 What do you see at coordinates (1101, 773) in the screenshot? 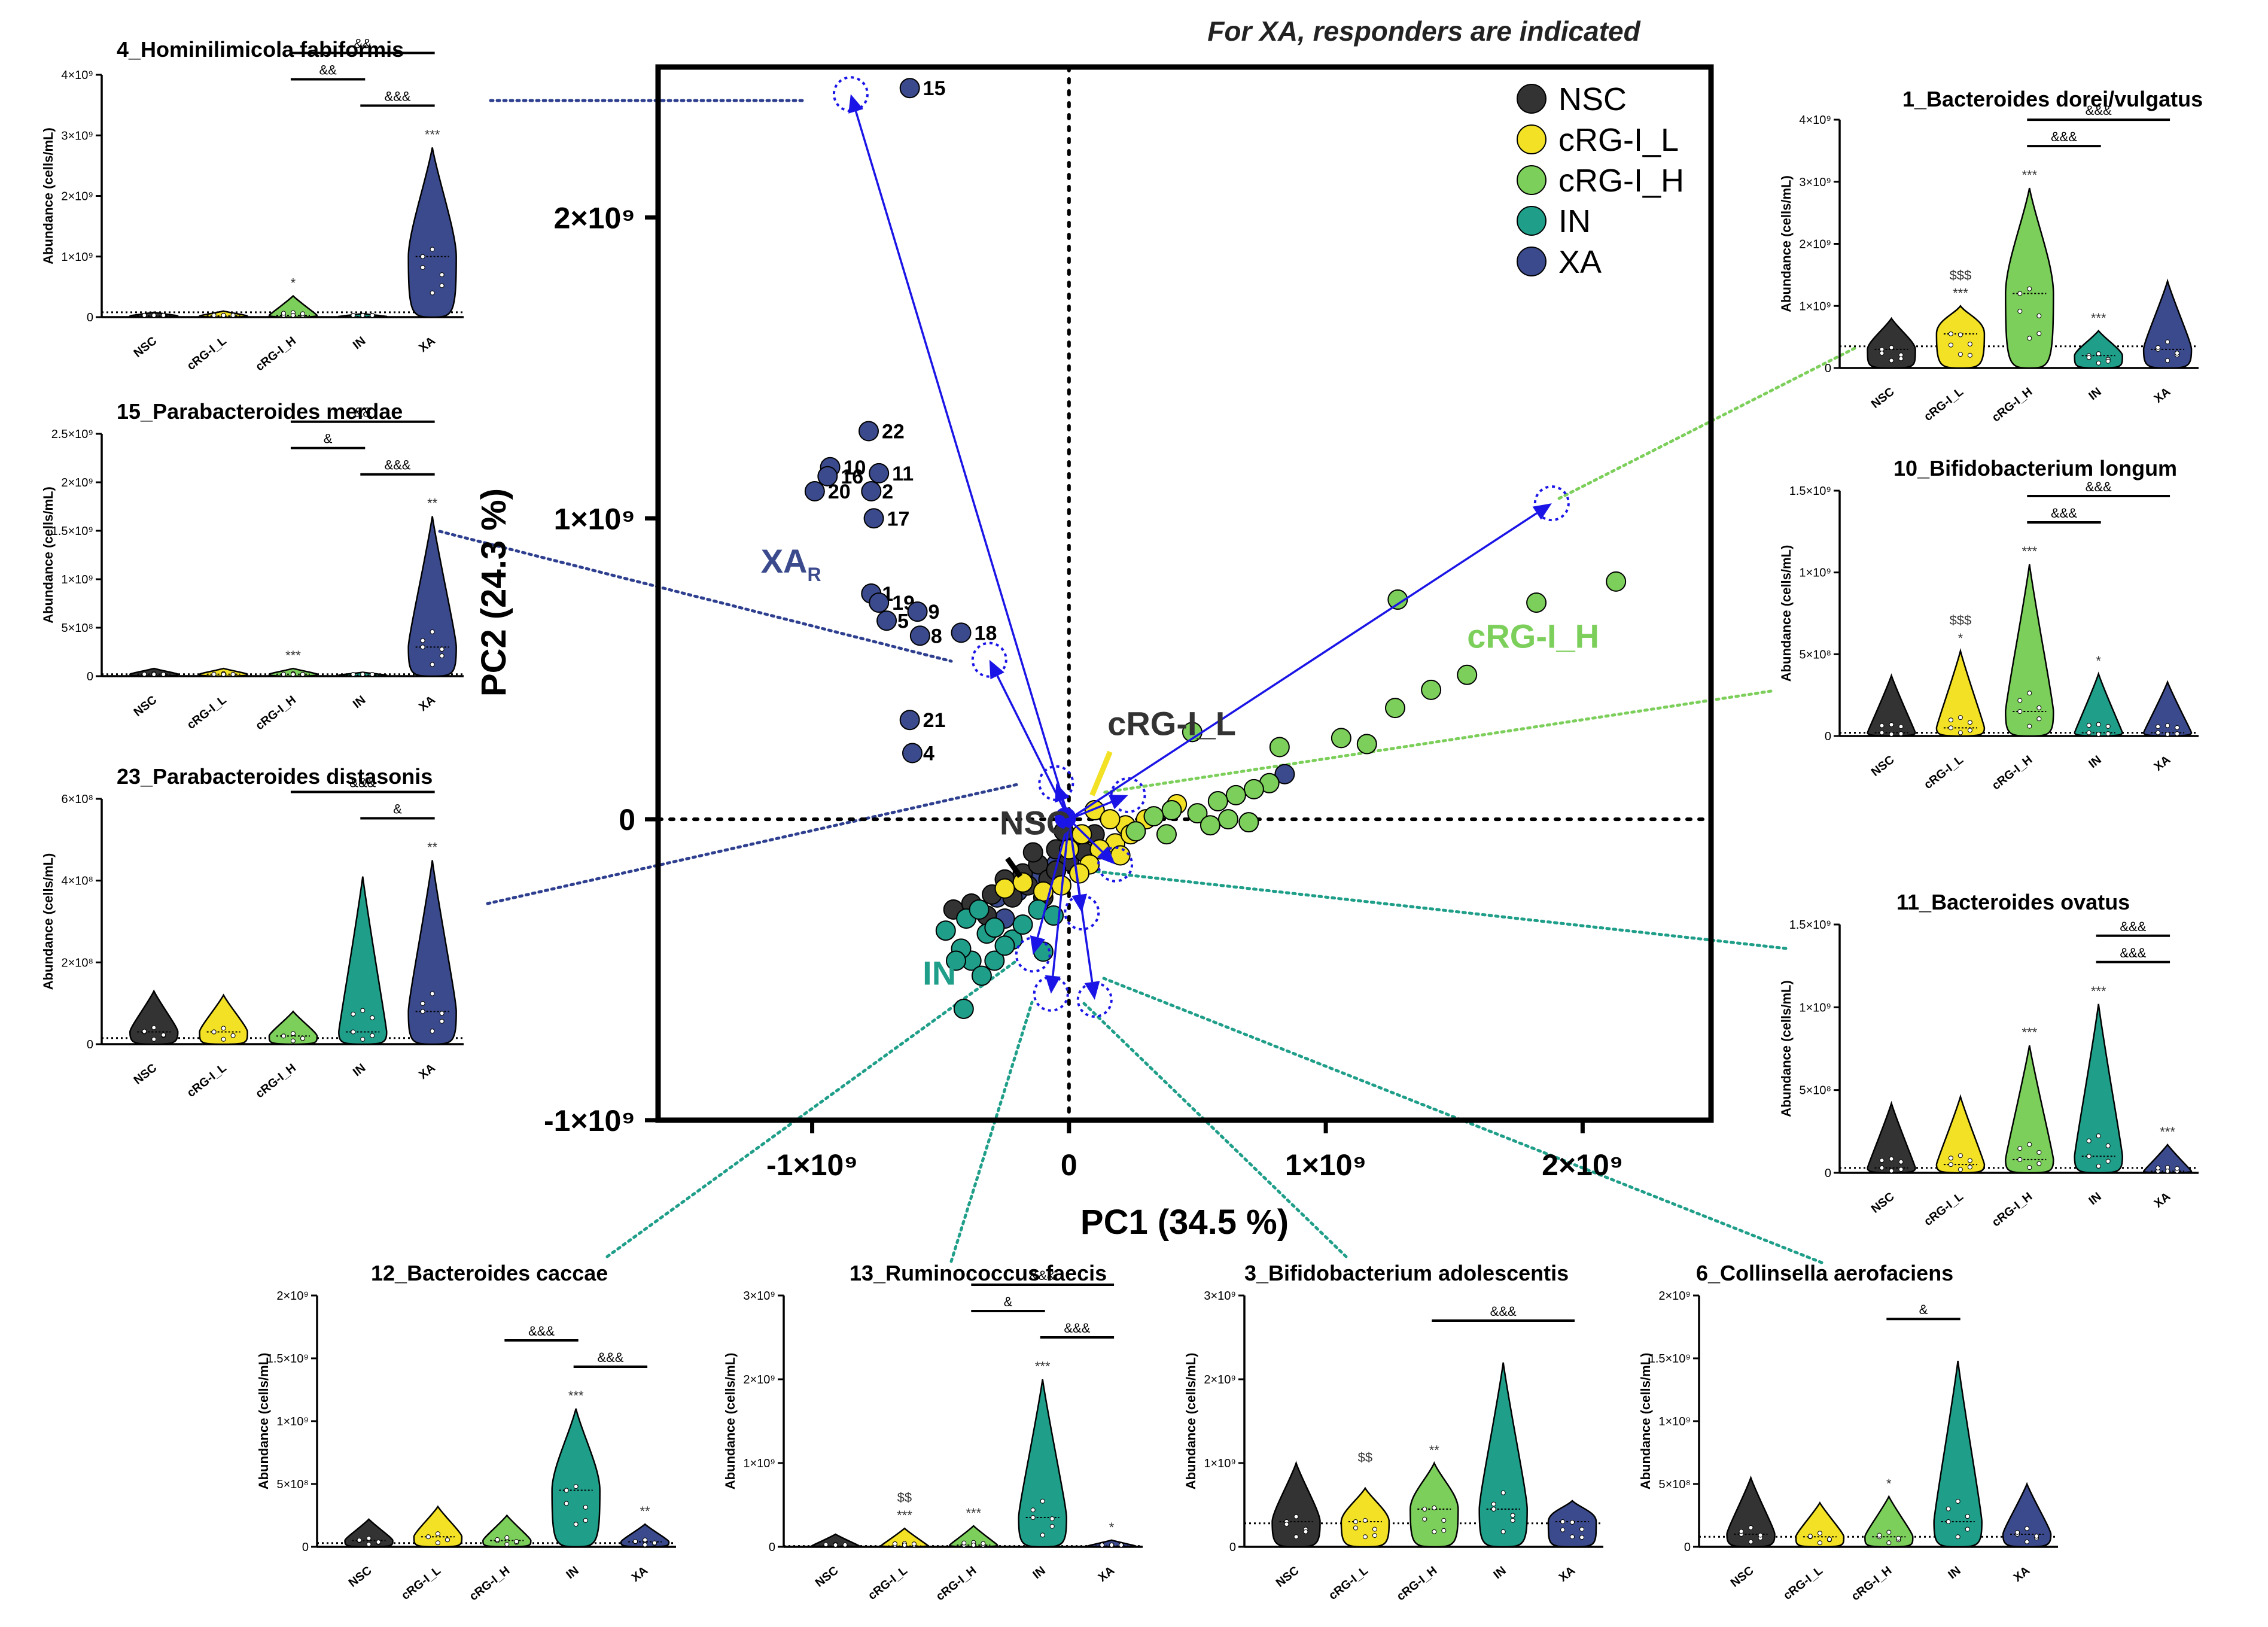
I see `crgl-pointer-line` at bounding box center [1101, 773].